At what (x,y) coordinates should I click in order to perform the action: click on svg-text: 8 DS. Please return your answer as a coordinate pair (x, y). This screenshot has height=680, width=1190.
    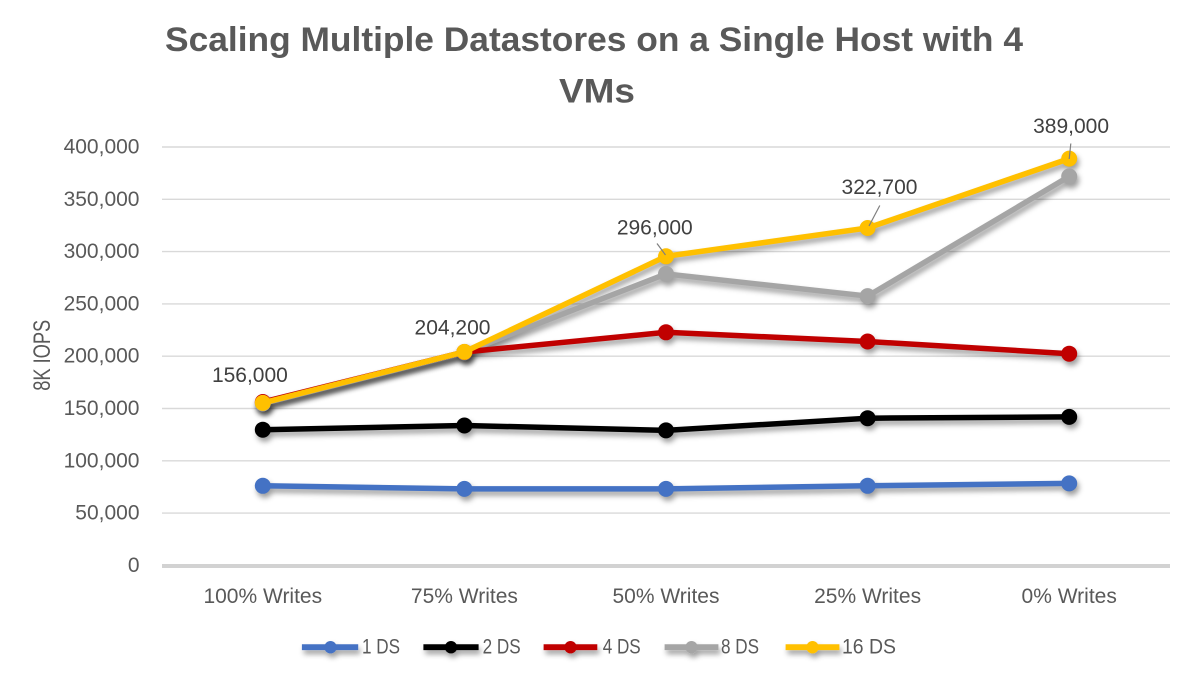
    Looking at the image, I should click on (740, 647).